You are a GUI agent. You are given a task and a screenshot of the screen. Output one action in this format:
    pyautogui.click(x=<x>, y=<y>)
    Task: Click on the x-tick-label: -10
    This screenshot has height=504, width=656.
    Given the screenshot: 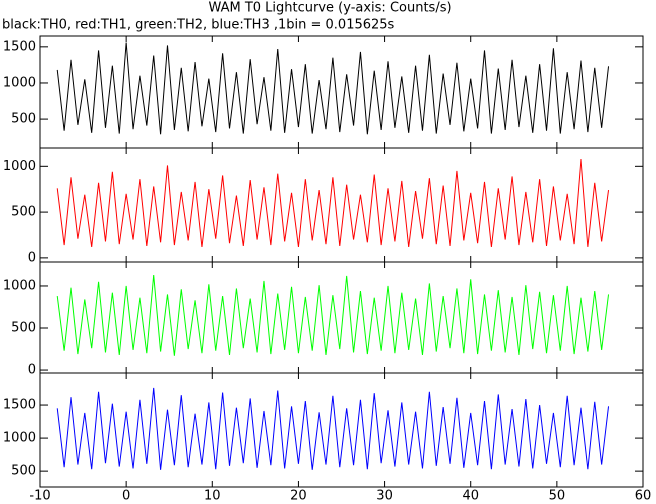 What is the action you would take?
    pyautogui.click(x=39, y=496)
    